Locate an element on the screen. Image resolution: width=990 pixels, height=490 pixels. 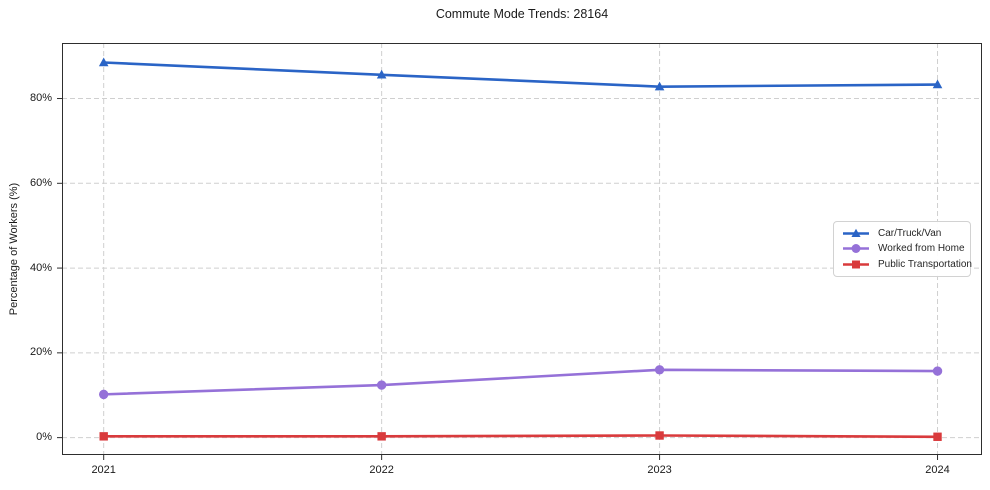
x-tick-label: 2023 is located at coordinates (659, 470).